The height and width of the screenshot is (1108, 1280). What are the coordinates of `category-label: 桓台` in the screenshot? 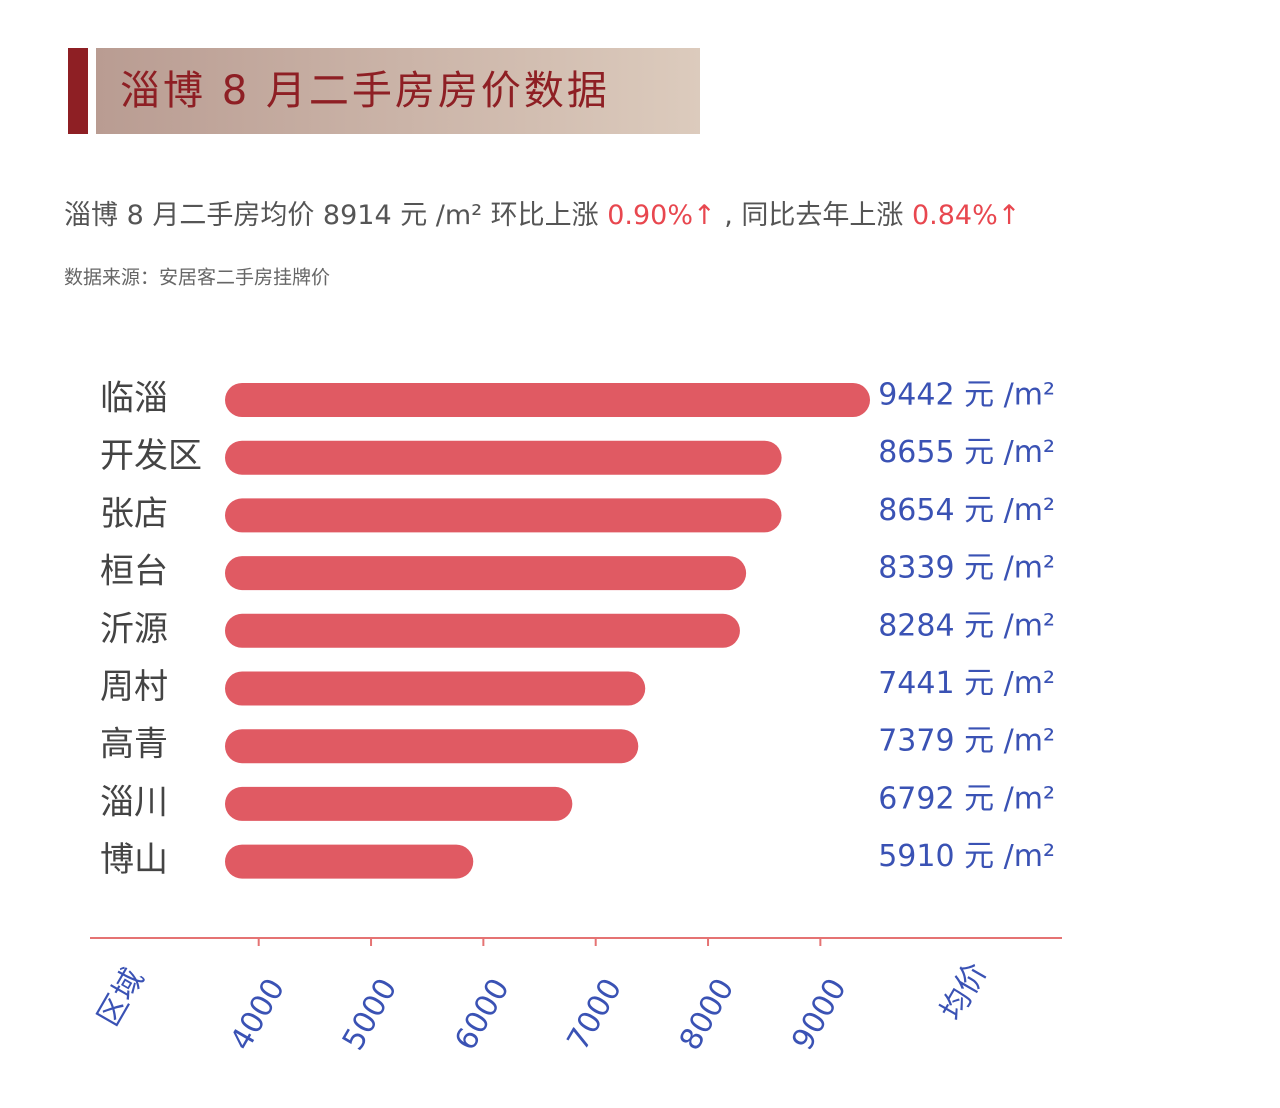 It's located at (134, 572).